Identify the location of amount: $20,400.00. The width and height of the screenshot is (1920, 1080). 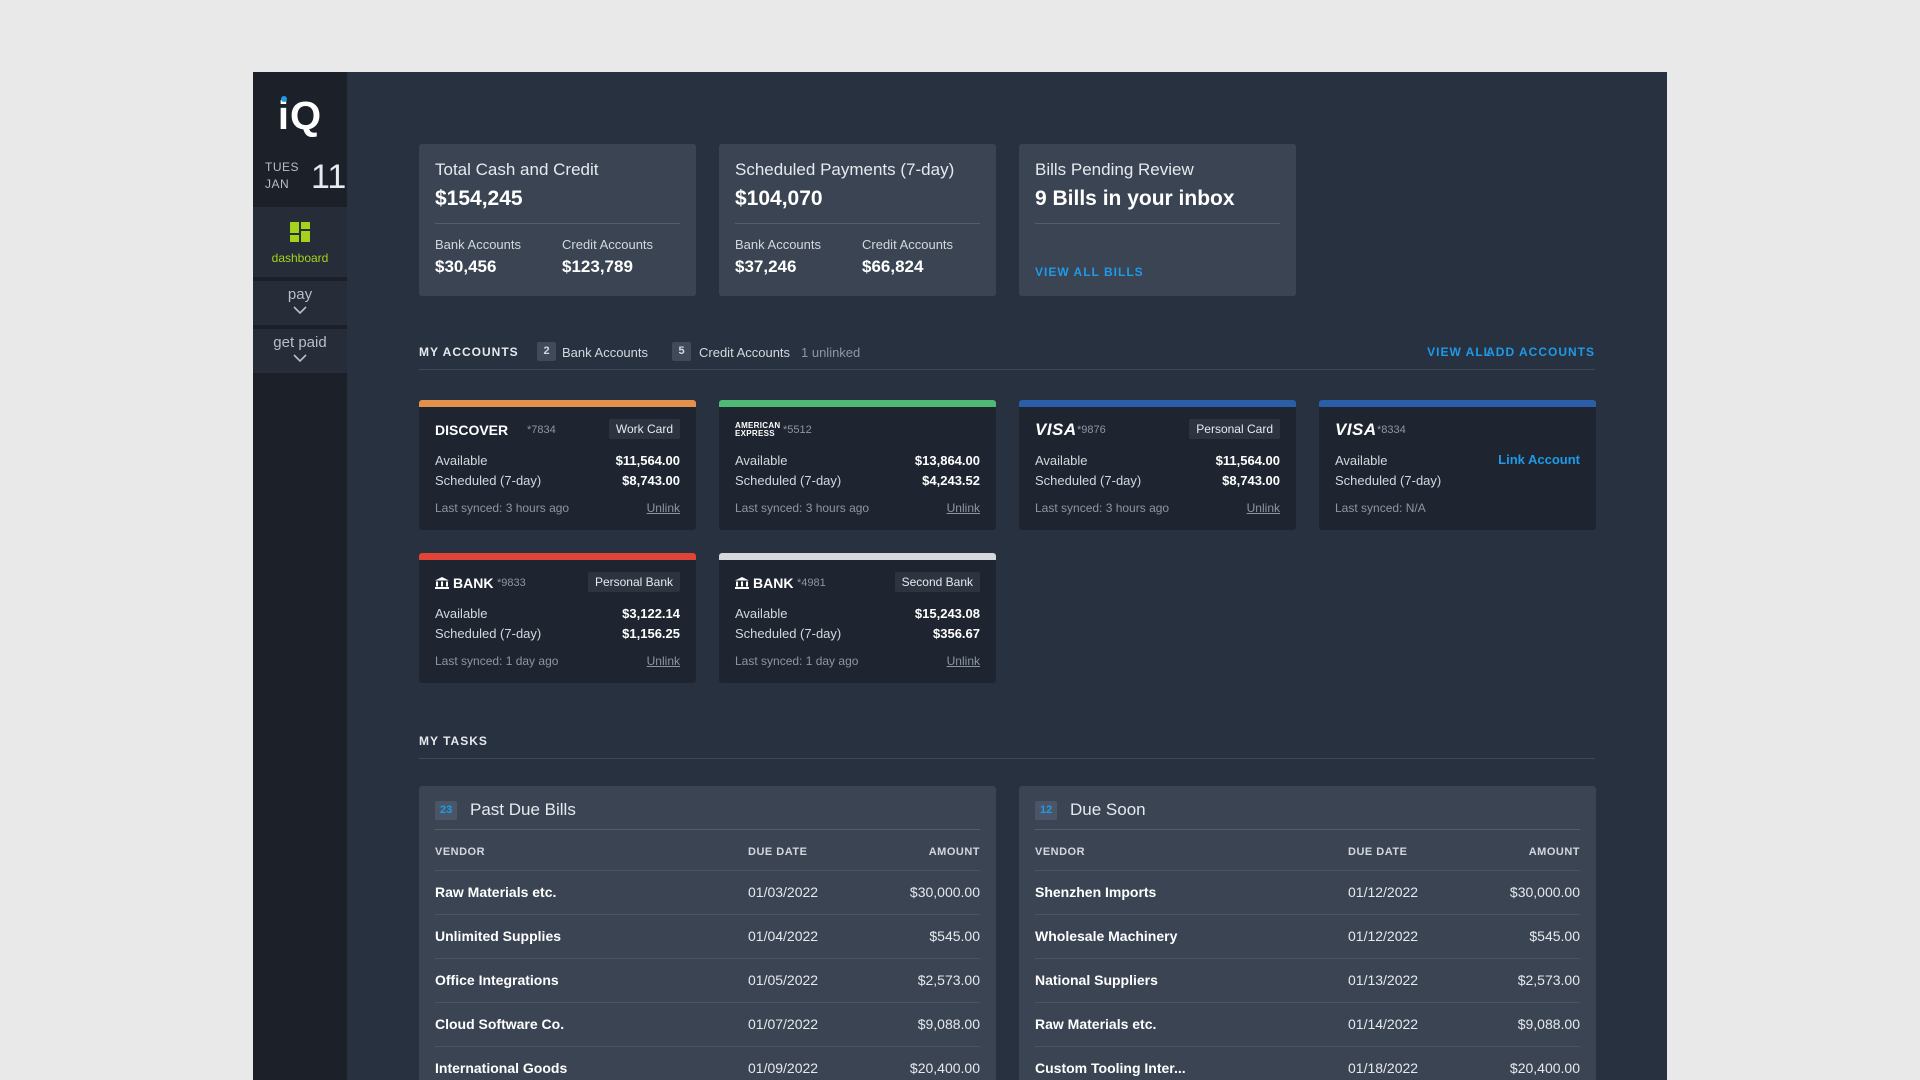
(1544, 1068).